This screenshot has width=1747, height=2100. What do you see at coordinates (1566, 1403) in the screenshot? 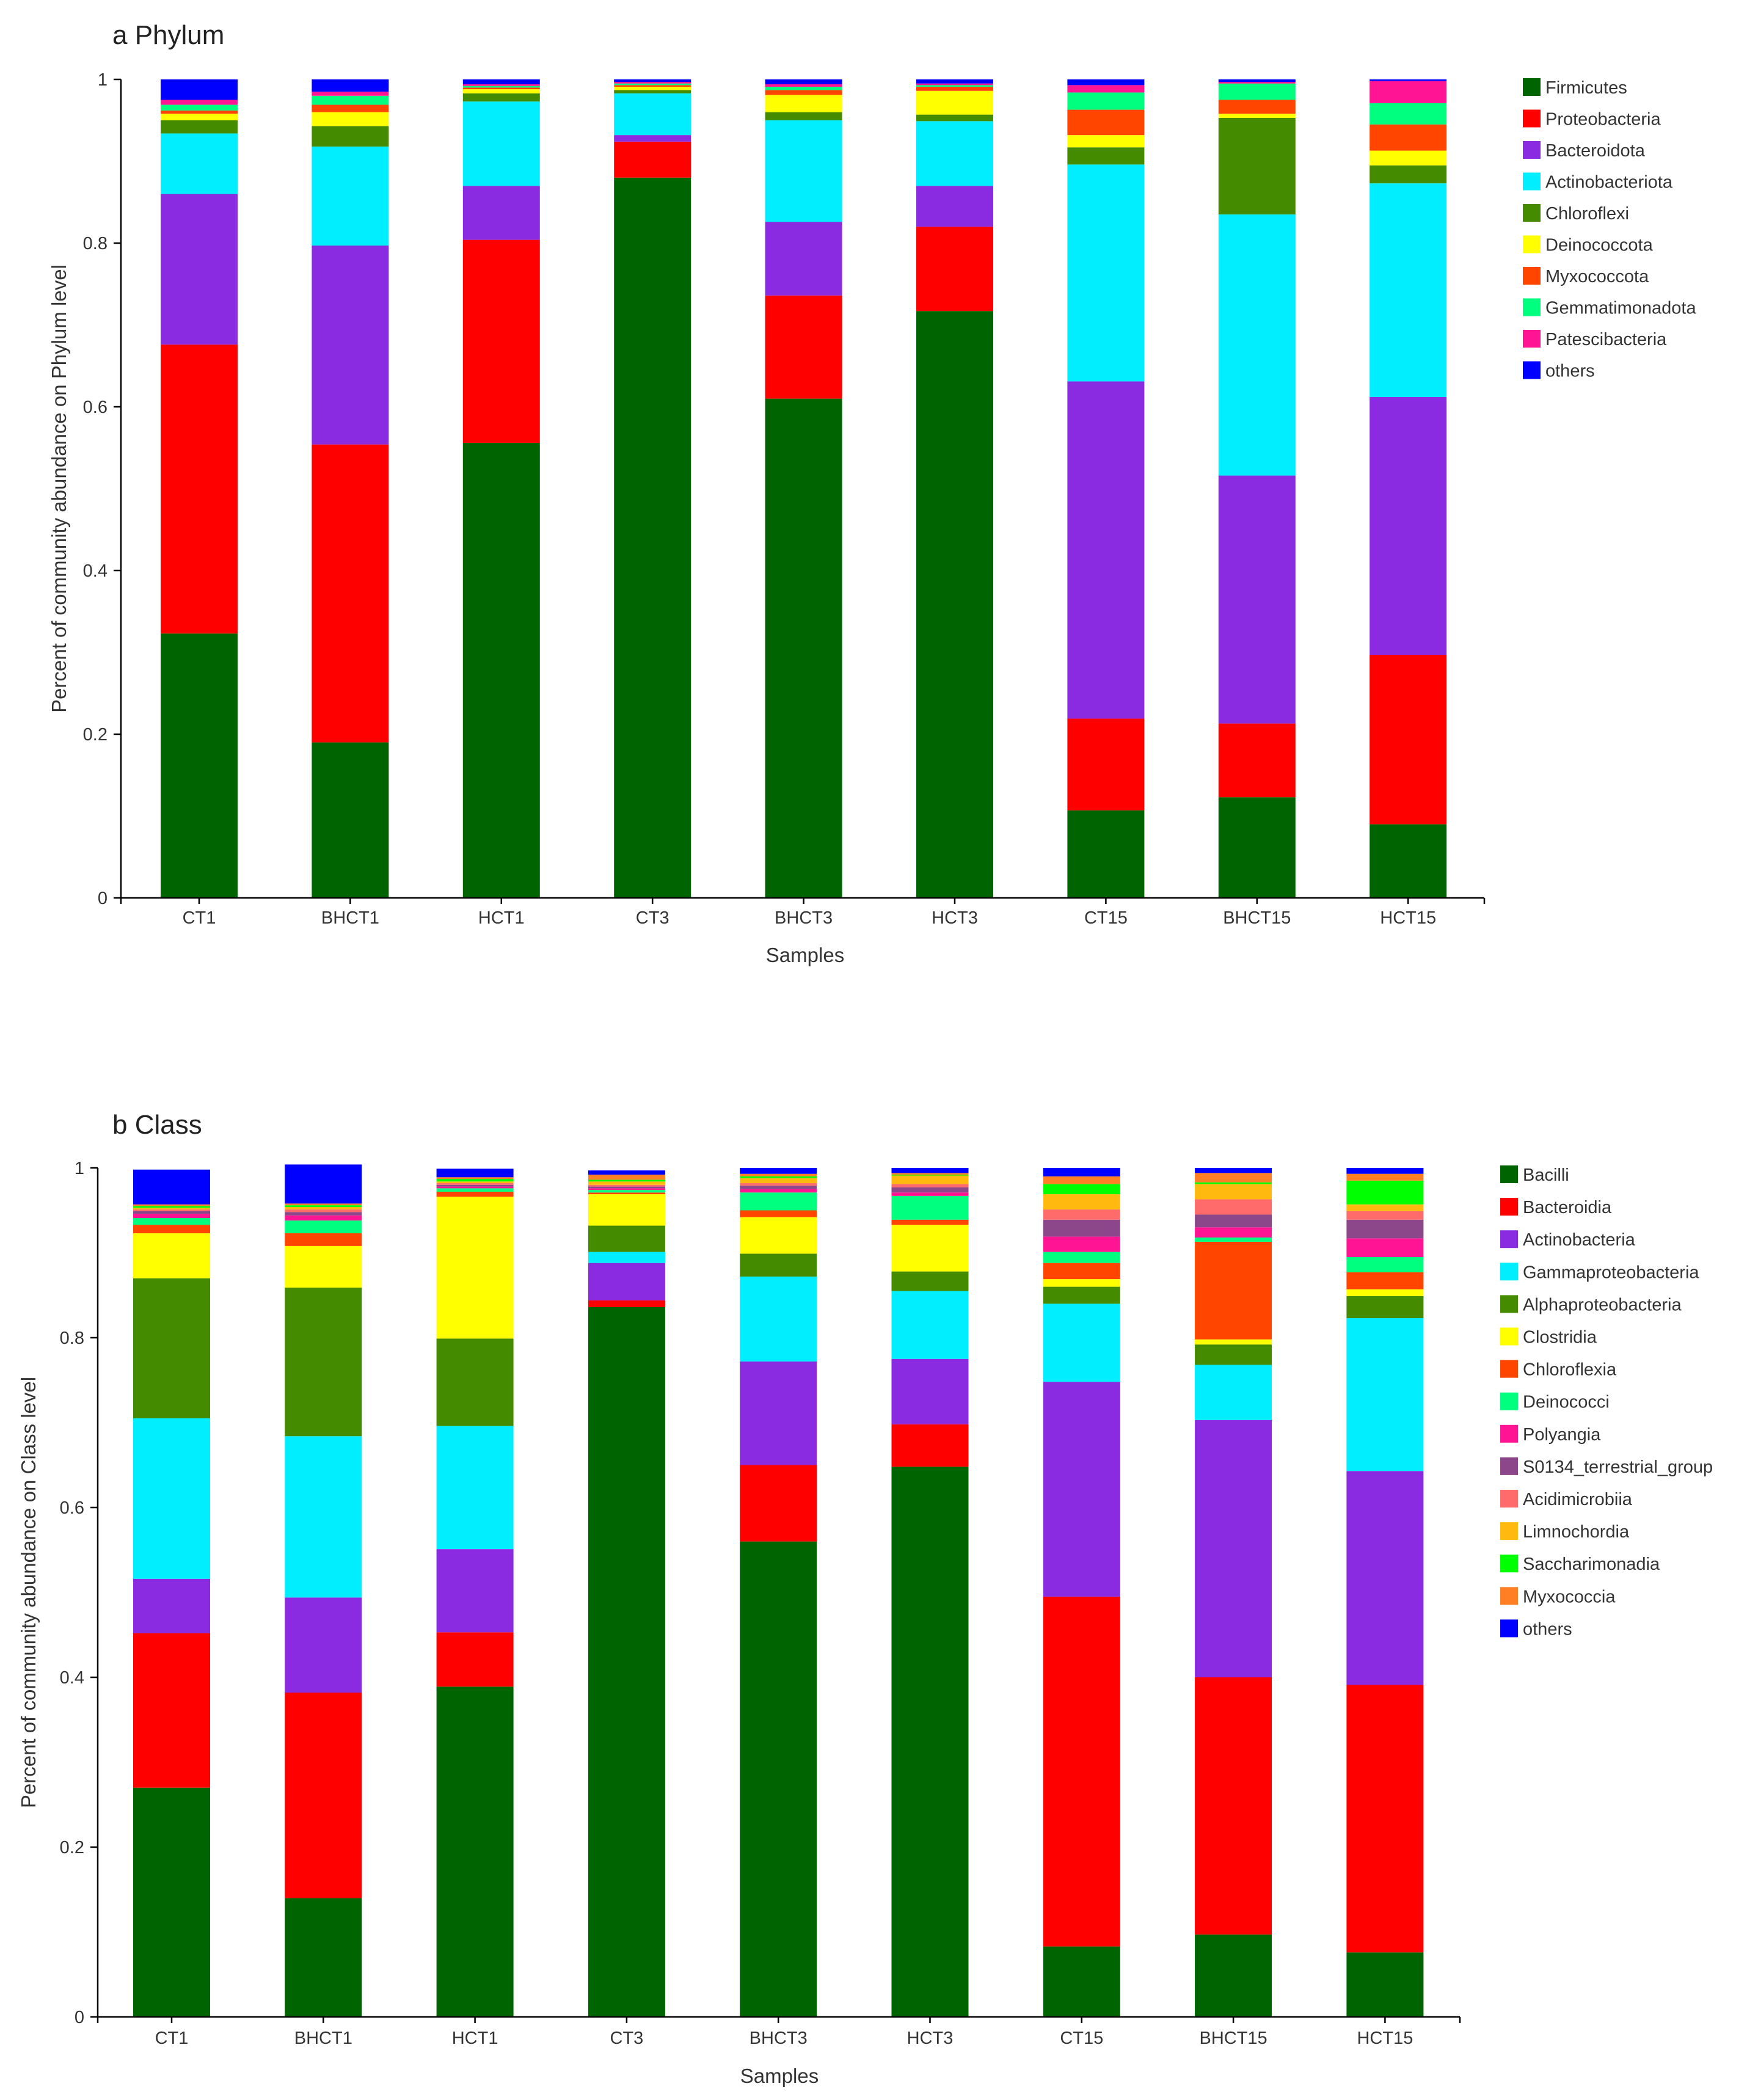
I see `legend-label: Deinococci` at bounding box center [1566, 1403].